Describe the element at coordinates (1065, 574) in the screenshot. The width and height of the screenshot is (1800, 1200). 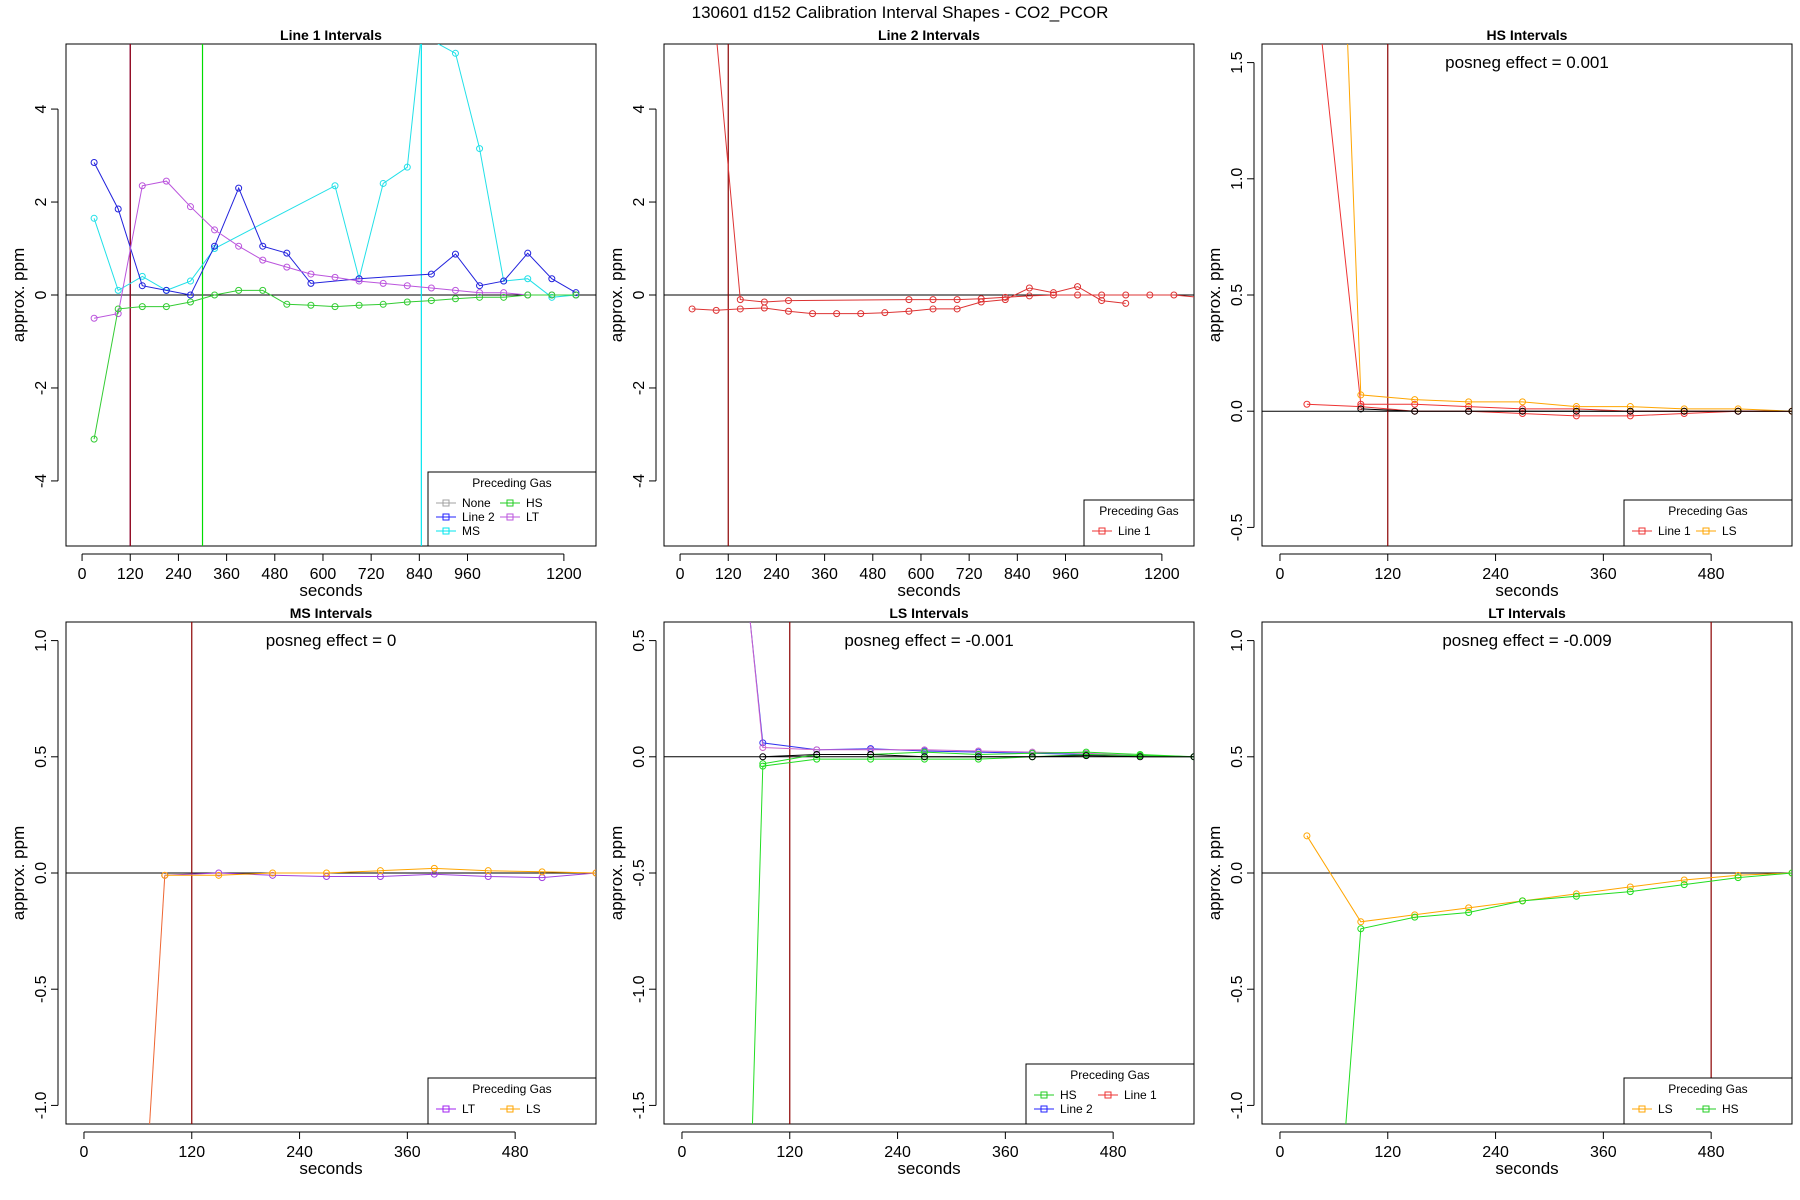
I see `x-tick-label: 960` at that location.